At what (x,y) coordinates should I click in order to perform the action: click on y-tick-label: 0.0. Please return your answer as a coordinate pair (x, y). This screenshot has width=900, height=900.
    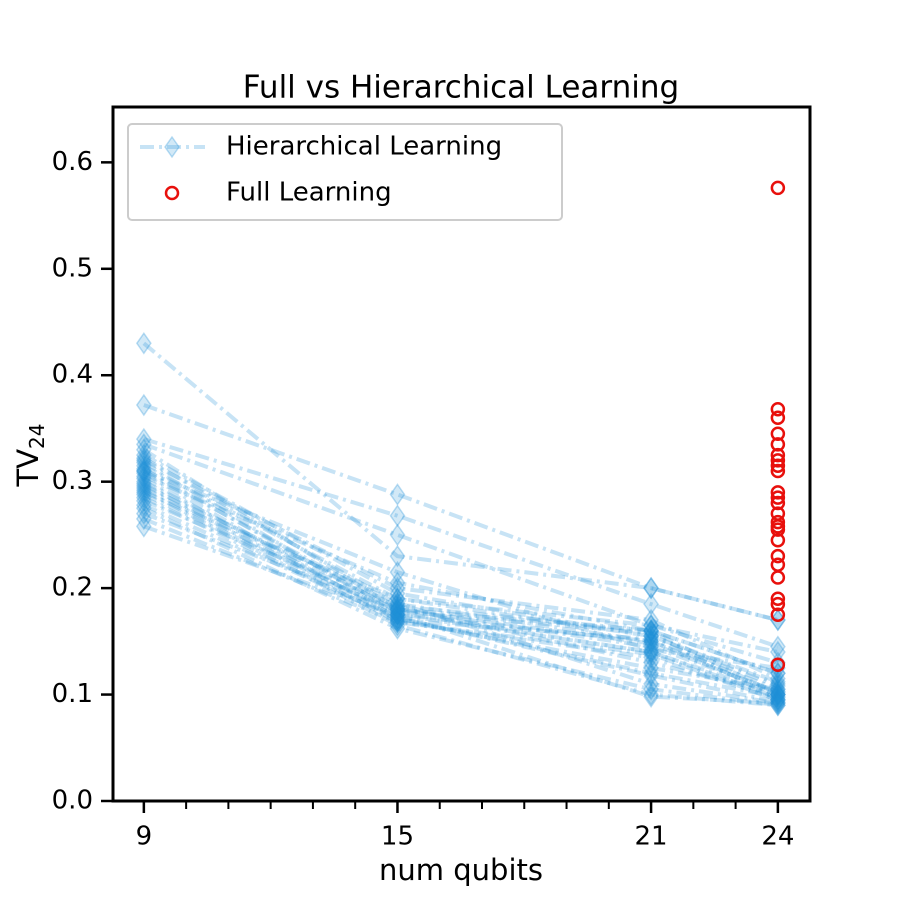
    Looking at the image, I should click on (72, 801).